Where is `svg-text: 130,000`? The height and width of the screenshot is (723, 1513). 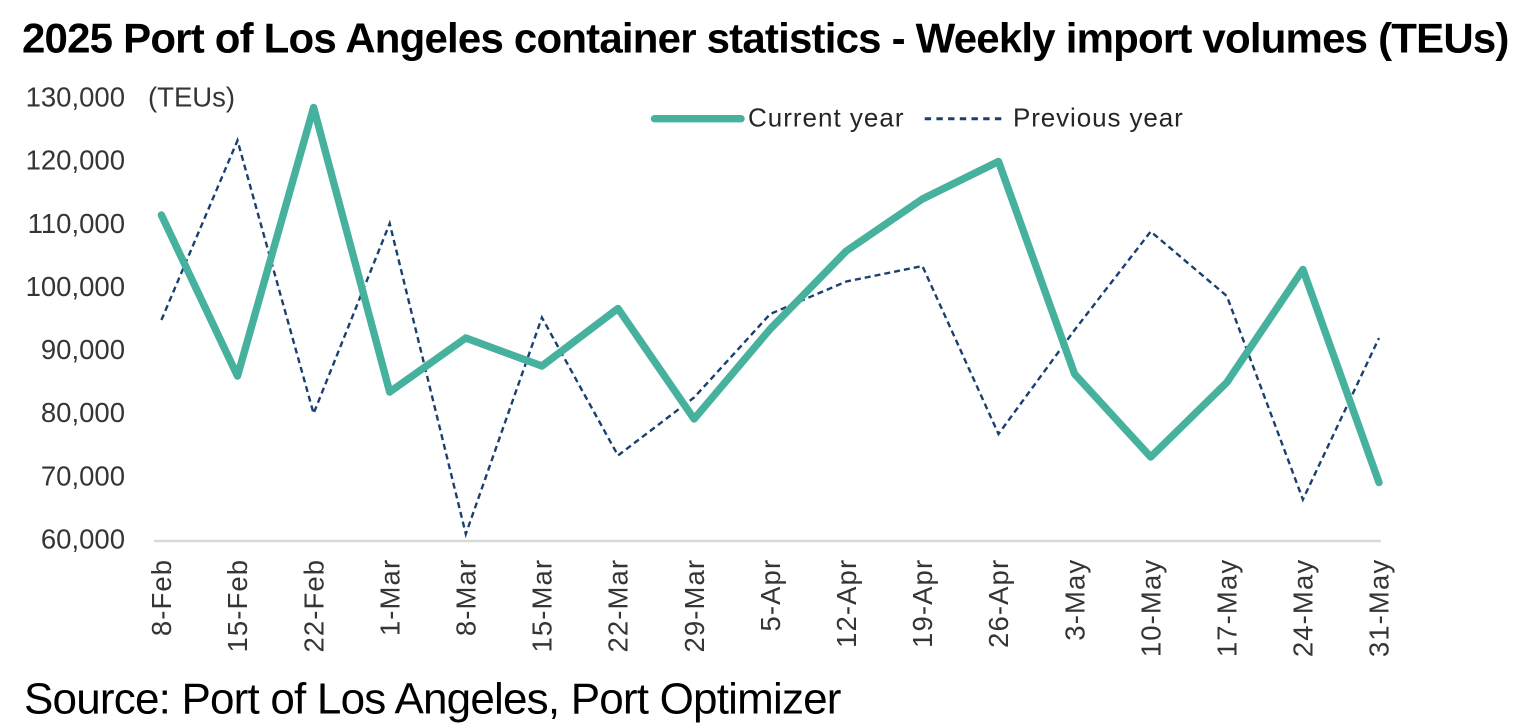 svg-text: 130,000 is located at coordinates (75, 97).